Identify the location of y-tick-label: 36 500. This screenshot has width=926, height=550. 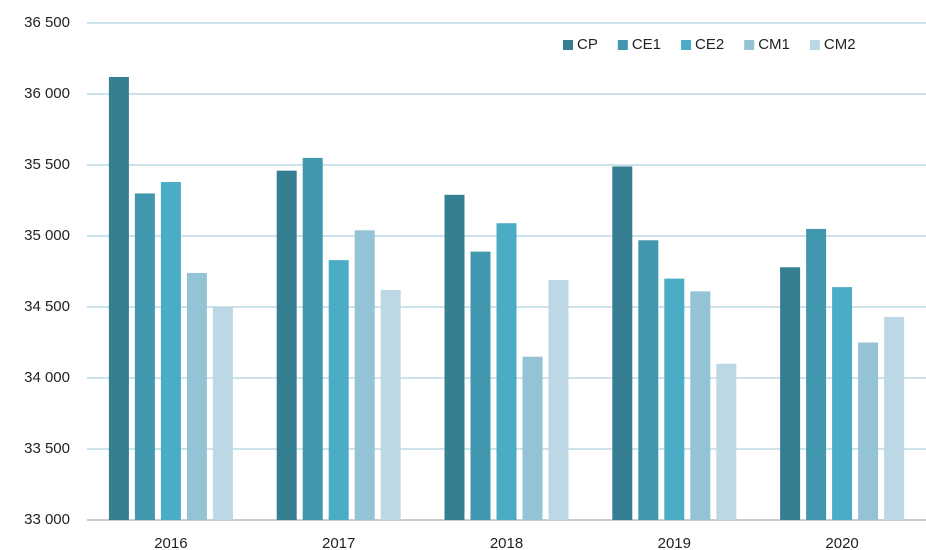
(47, 22).